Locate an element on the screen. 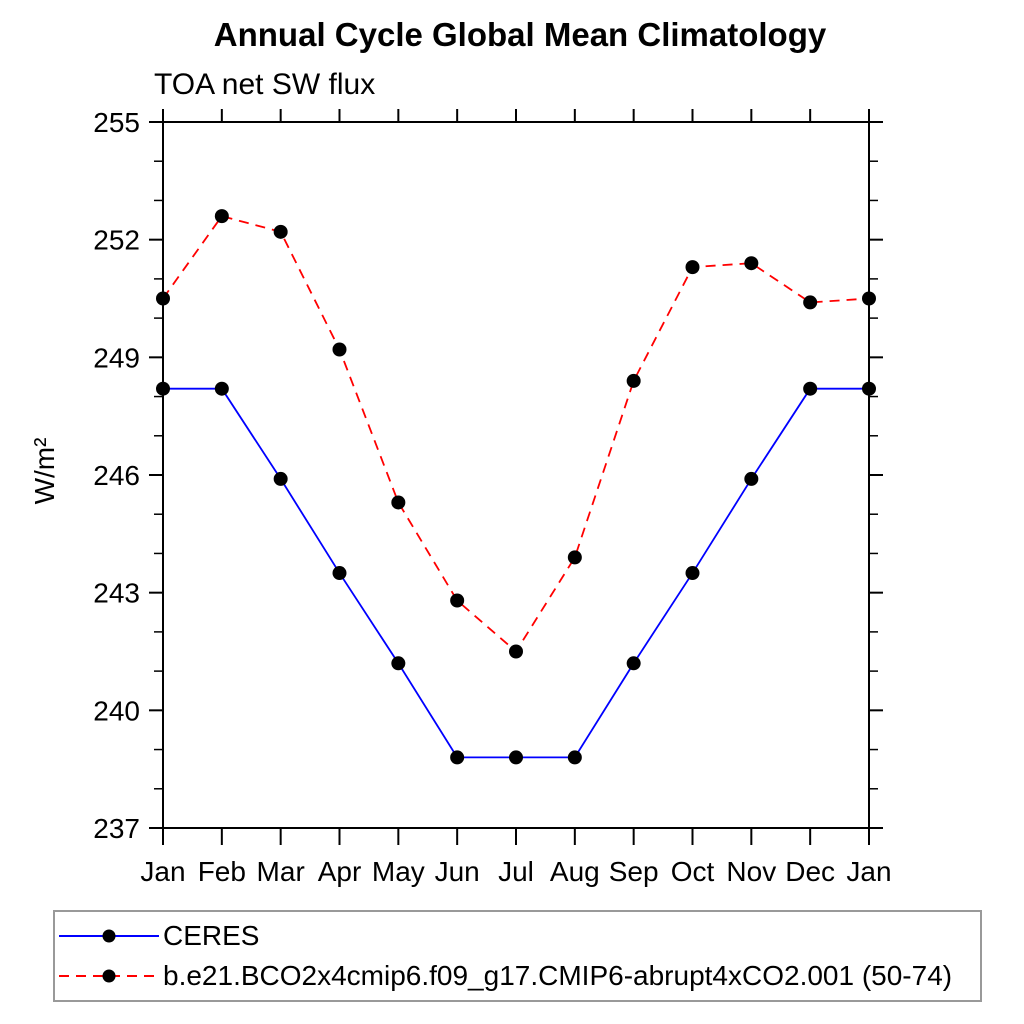 Image resolution: width=1024 pixels, height=1024 pixels. x-tick-label: Feb is located at coordinates (222, 871).